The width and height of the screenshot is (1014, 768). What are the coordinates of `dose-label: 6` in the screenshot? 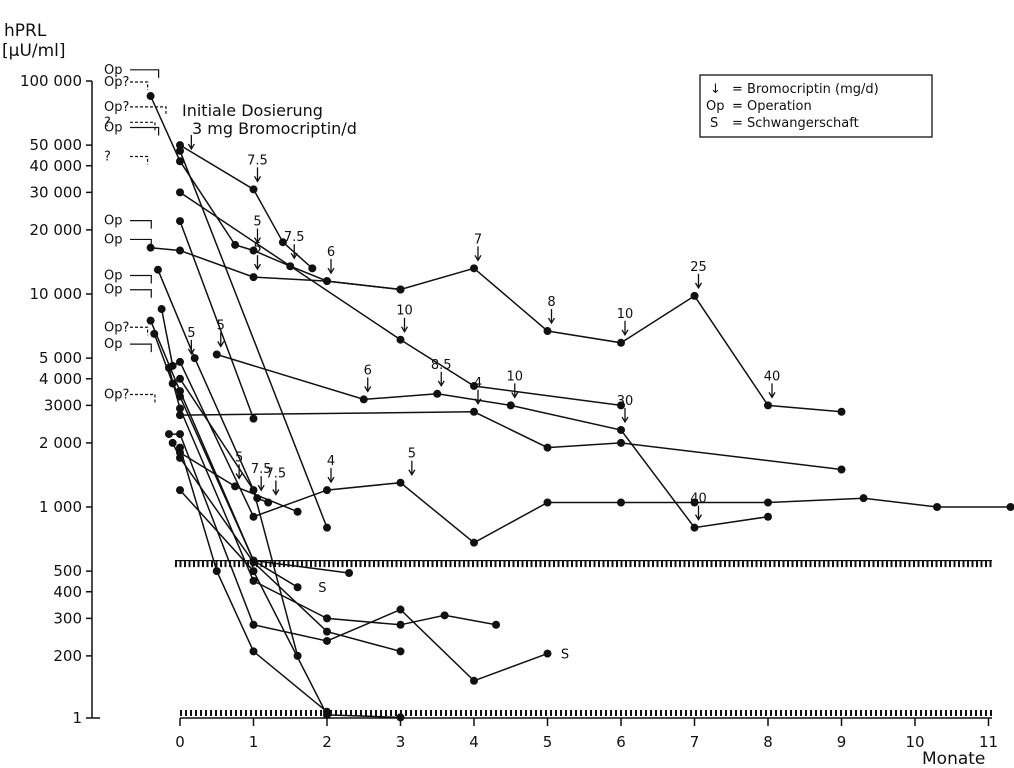 It's located at (331, 252).